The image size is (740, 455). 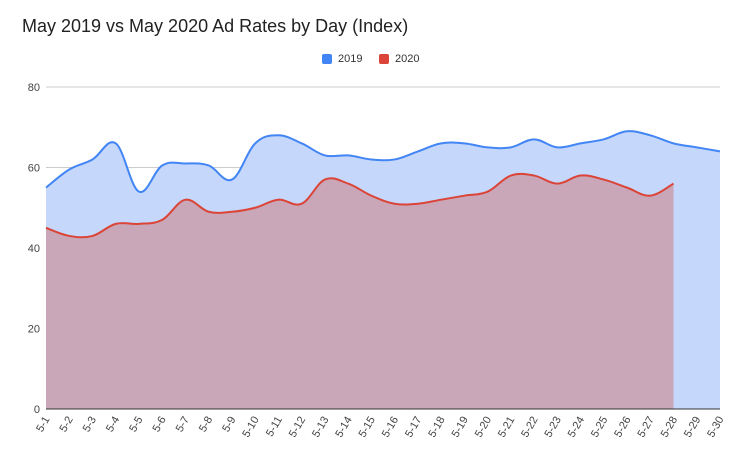 What do you see at coordinates (407, 59) in the screenshot?
I see `legend-label-2020: 2020` at bounding box center [407, 59].